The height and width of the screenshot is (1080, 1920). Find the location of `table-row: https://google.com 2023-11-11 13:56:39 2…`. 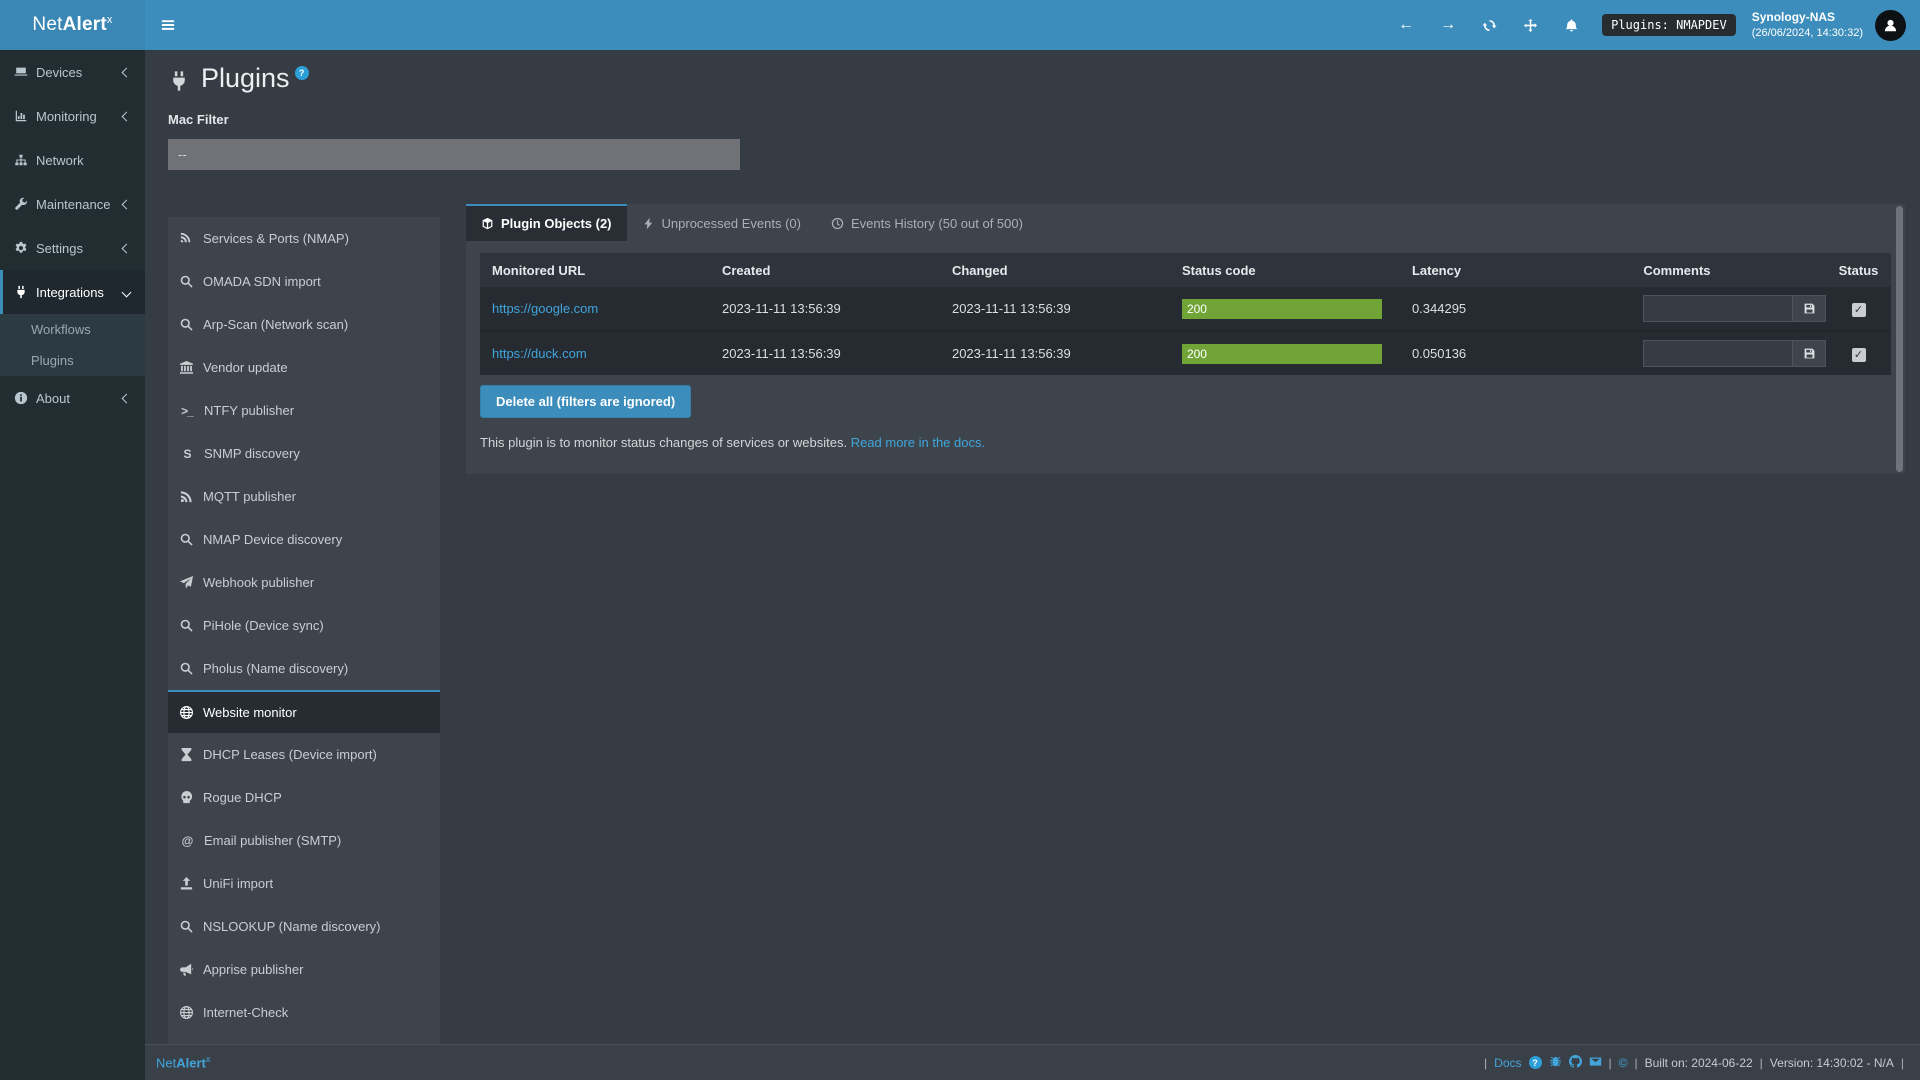

table-row: https://google.com 2023-11-11 13:56:39 2… is located at coordinates (1185, 309).